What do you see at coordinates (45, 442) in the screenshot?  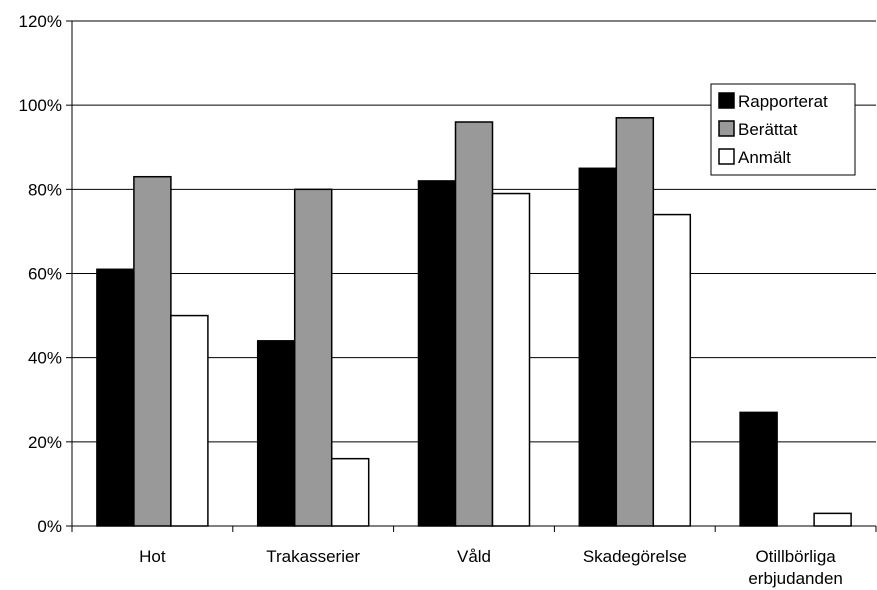 I see `y-tick-label: 20%` at bounding box center [45, 442].